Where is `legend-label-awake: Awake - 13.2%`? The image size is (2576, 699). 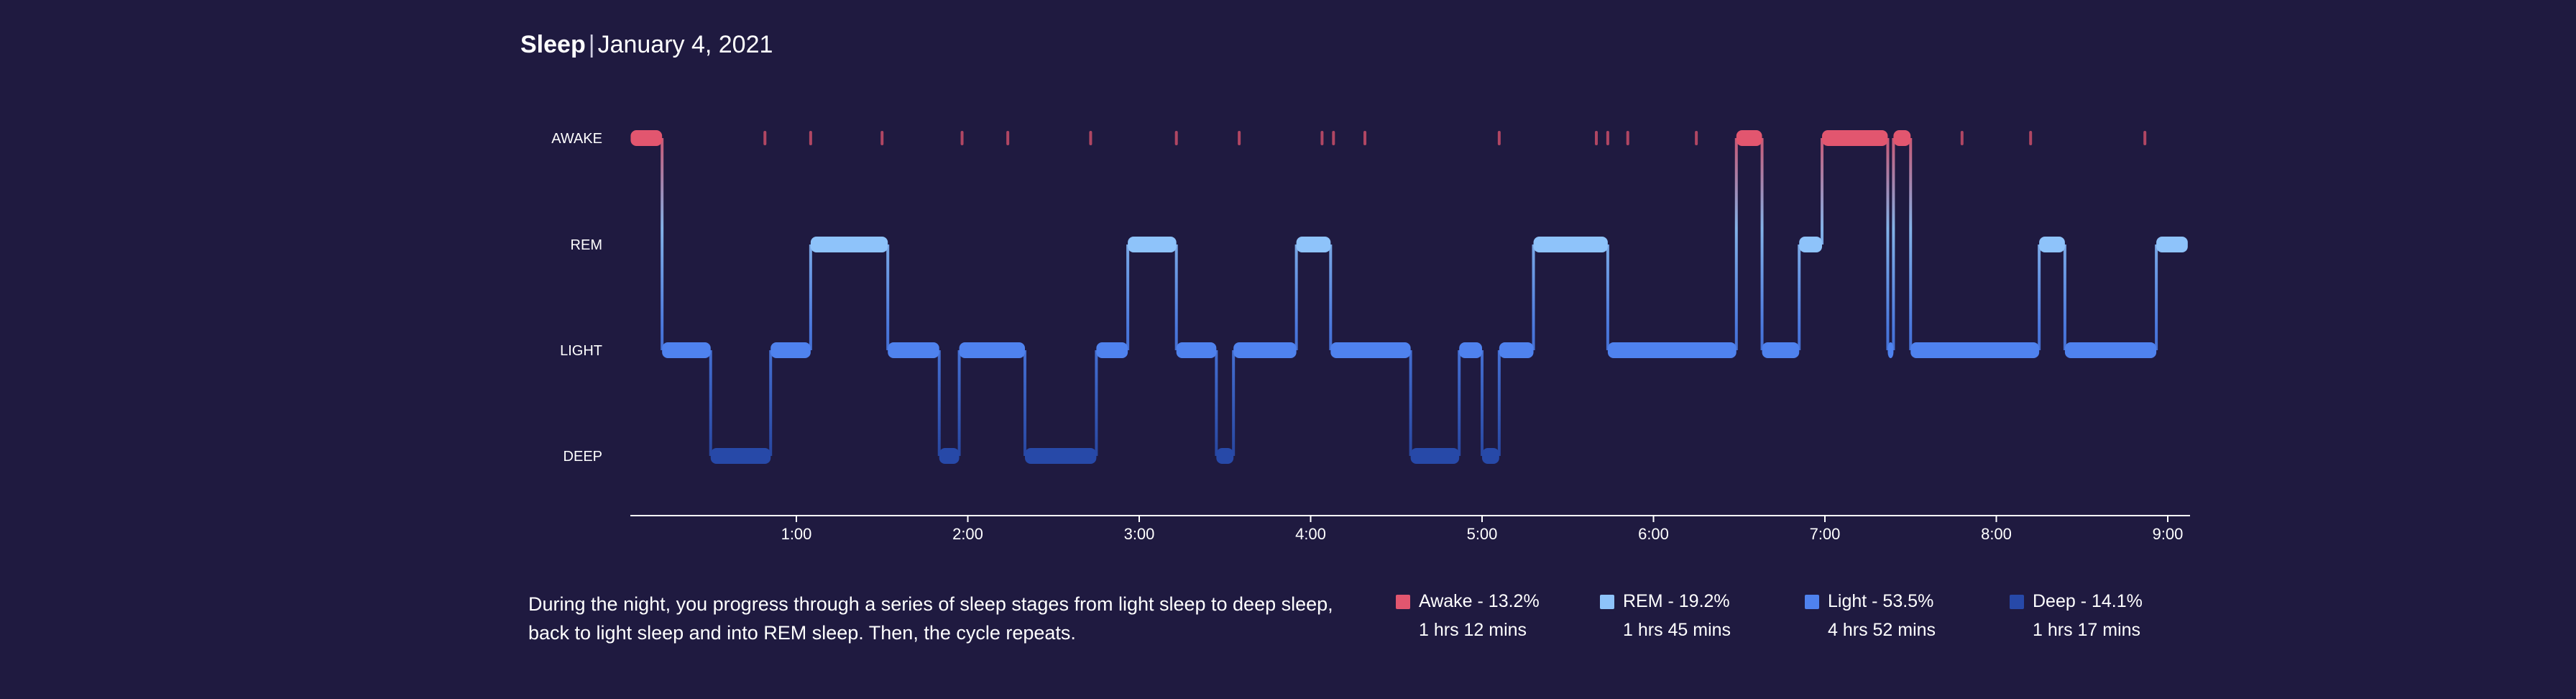 legend-label-awake: Awake - 13.2% is located at coordinates (1479, 601).